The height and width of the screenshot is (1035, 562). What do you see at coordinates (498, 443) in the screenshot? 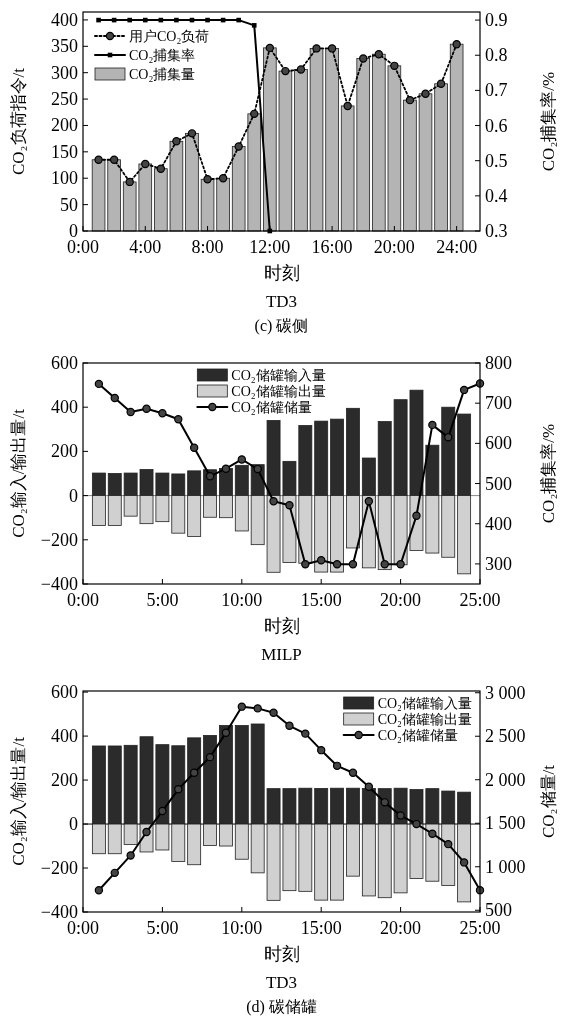
I see `y2-tick-label: 600` at bounding box center [498, 443].